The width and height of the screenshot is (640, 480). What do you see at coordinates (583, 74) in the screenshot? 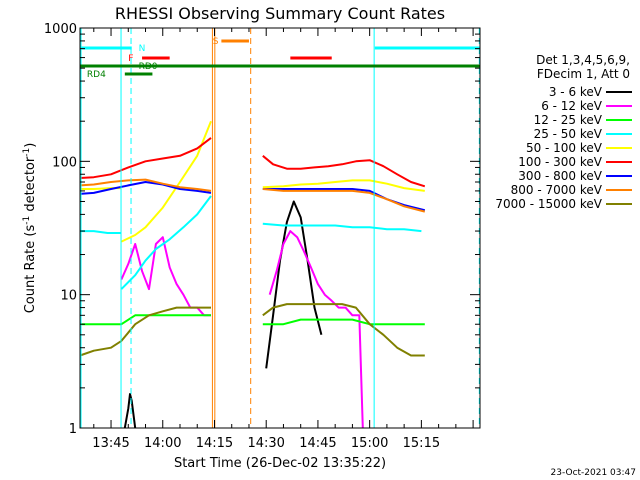
I see `detector-info-line-2: FDecim 1, Att 0` at bounding box center [583, 74].